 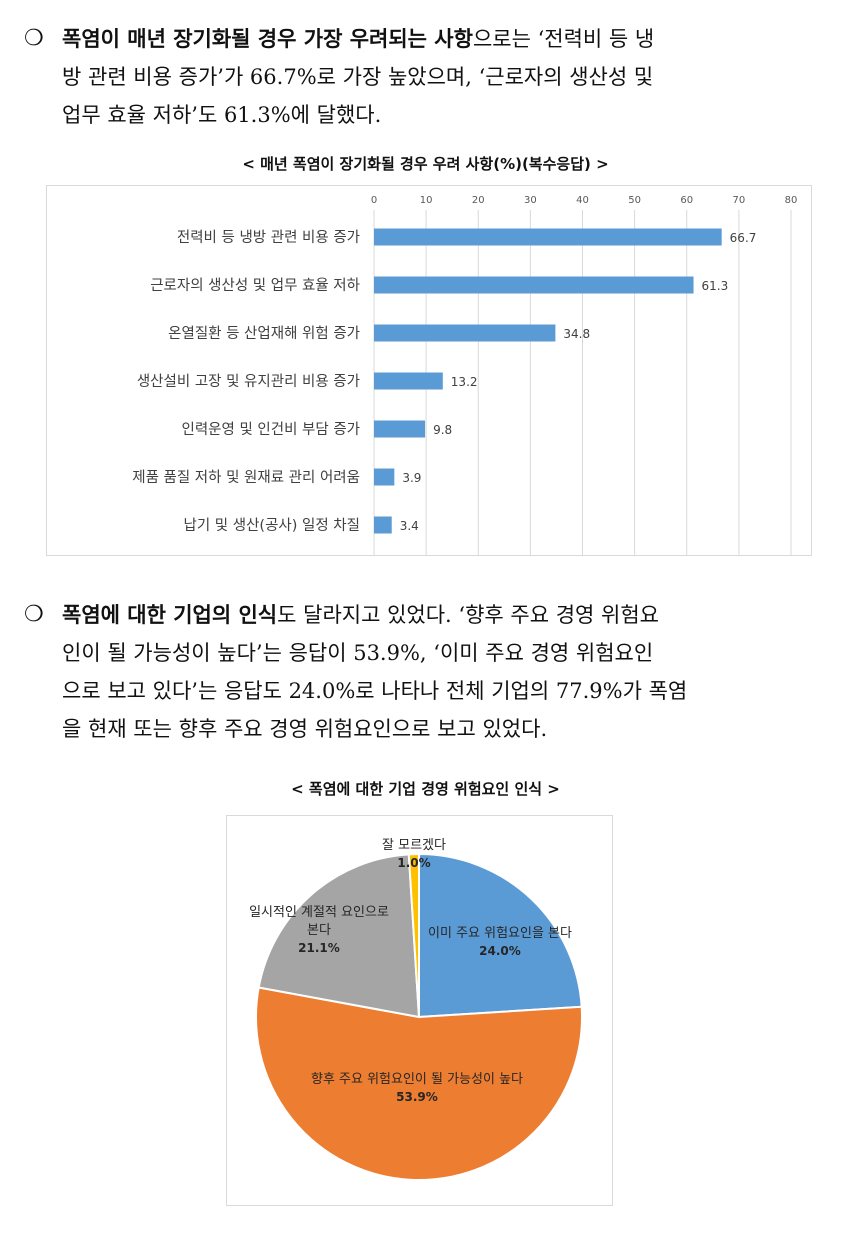 I want to click on paragraph-1-line-1: 폭염이 매년 장기화될 경우 가장 우려되는 사항으로는 ‘전력비 등 냉, so click(x=358, y=39).